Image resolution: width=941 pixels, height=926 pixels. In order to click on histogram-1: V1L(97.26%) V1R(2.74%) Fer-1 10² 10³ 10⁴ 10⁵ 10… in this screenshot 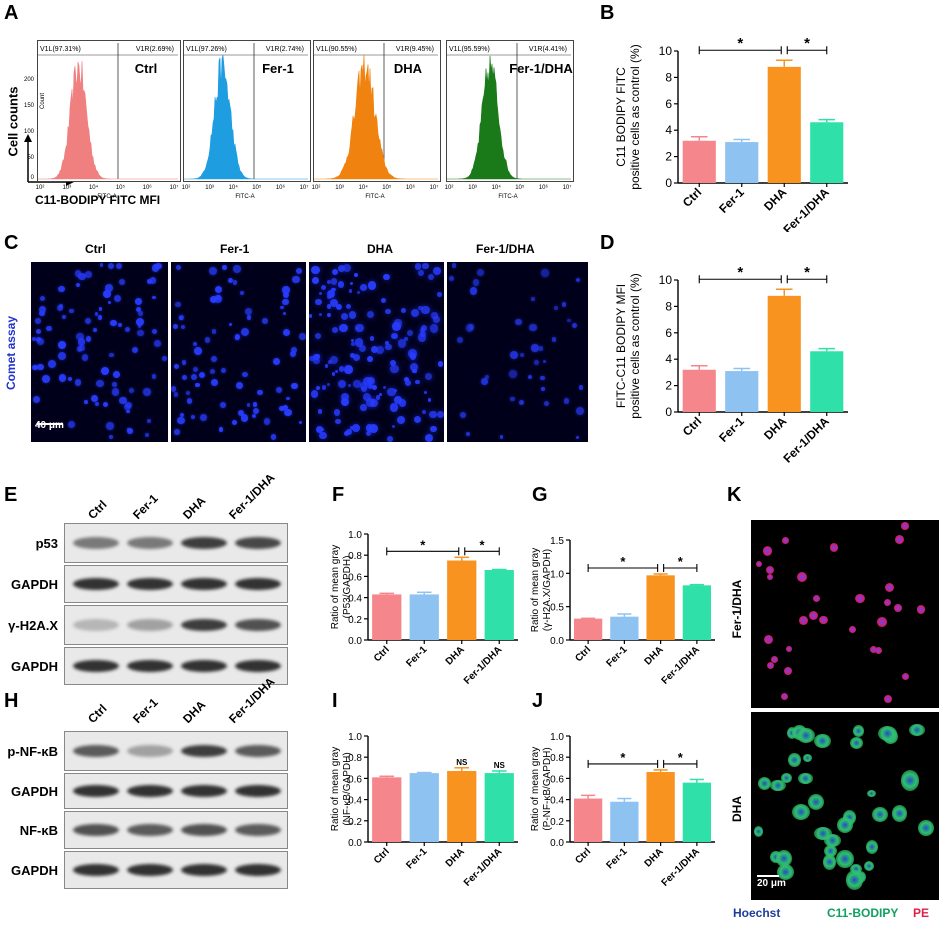, I will do `click(246, 120)`.